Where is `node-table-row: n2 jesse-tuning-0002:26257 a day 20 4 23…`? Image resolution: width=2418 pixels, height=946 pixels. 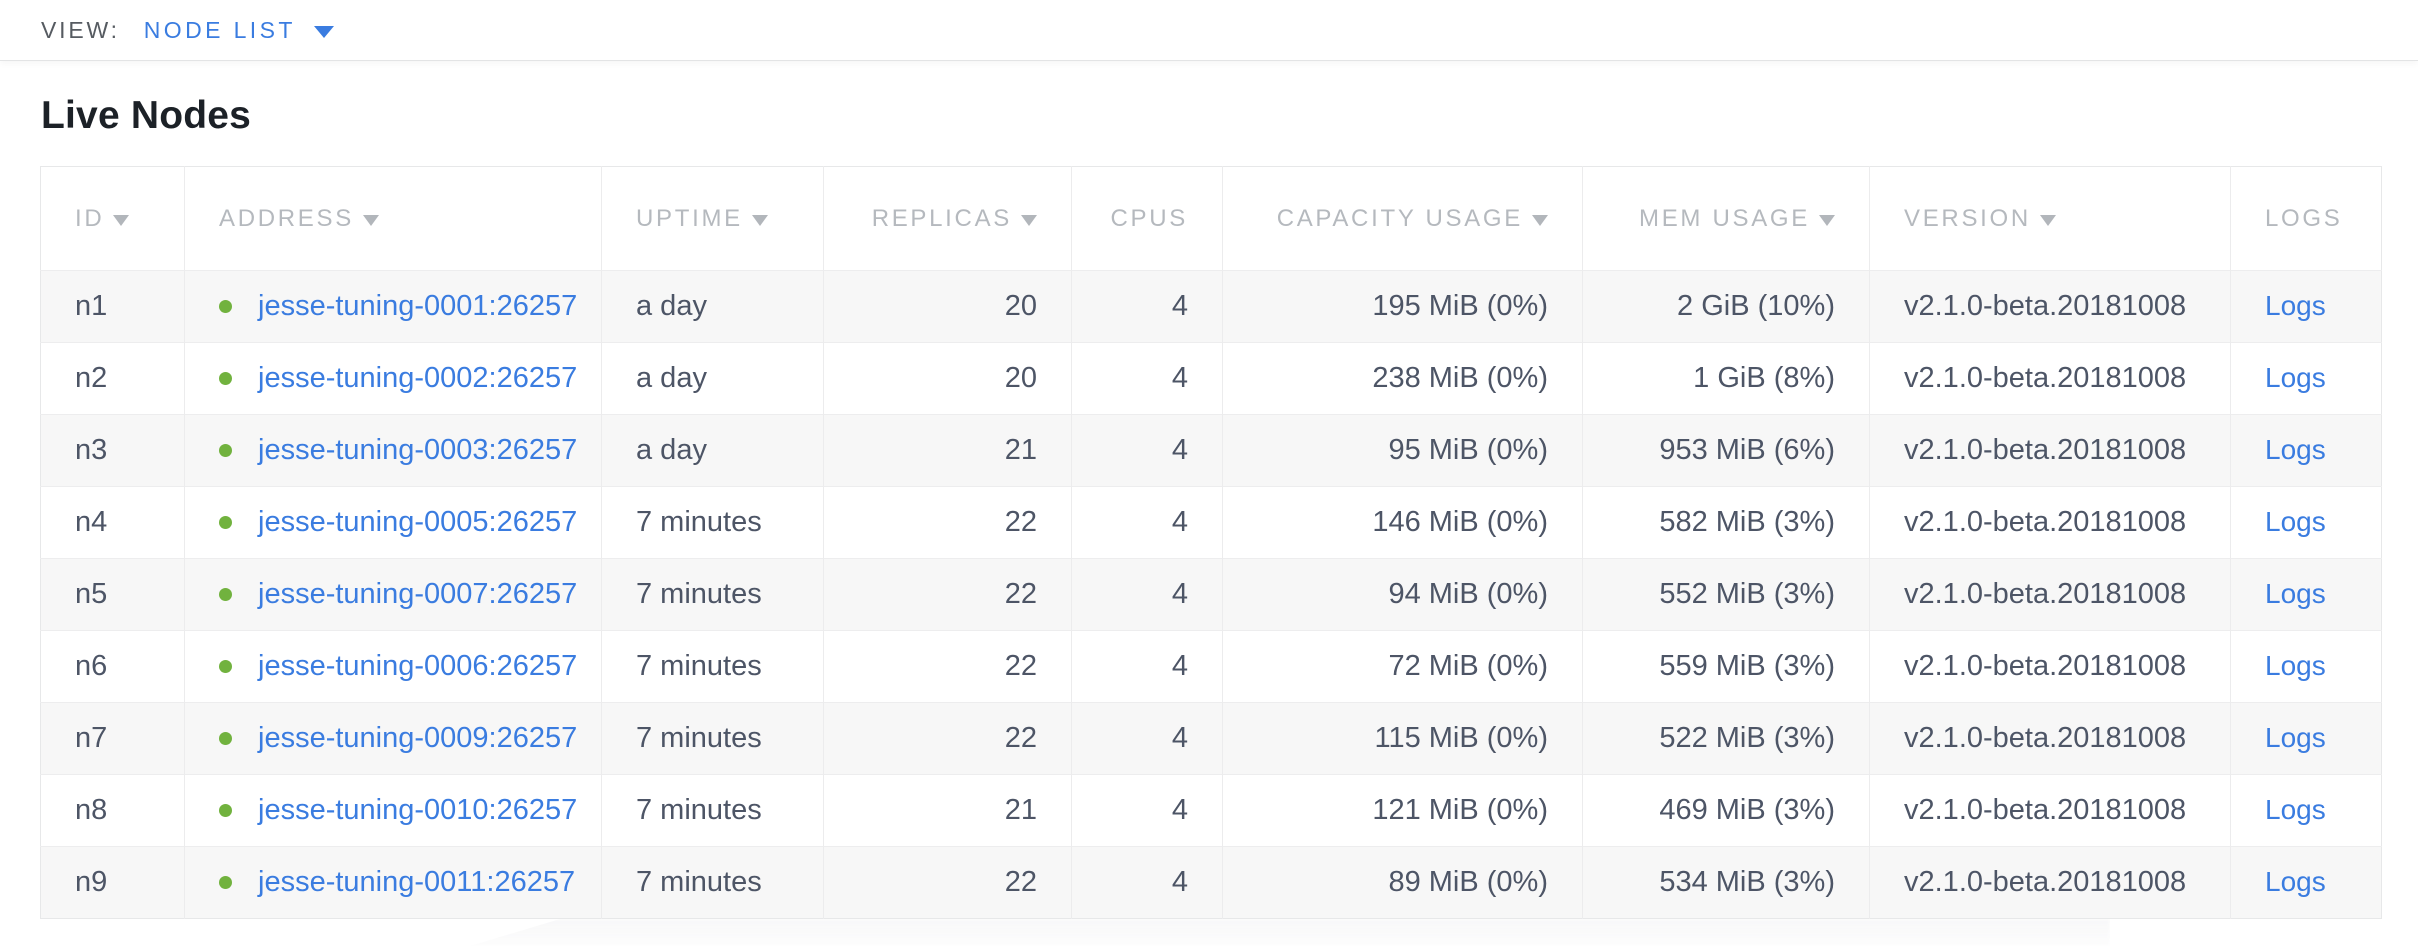 node-table-row: n2 jesse-tuning-0002:26257 a day 20 4 23… is located at coordinates (1211, 378).